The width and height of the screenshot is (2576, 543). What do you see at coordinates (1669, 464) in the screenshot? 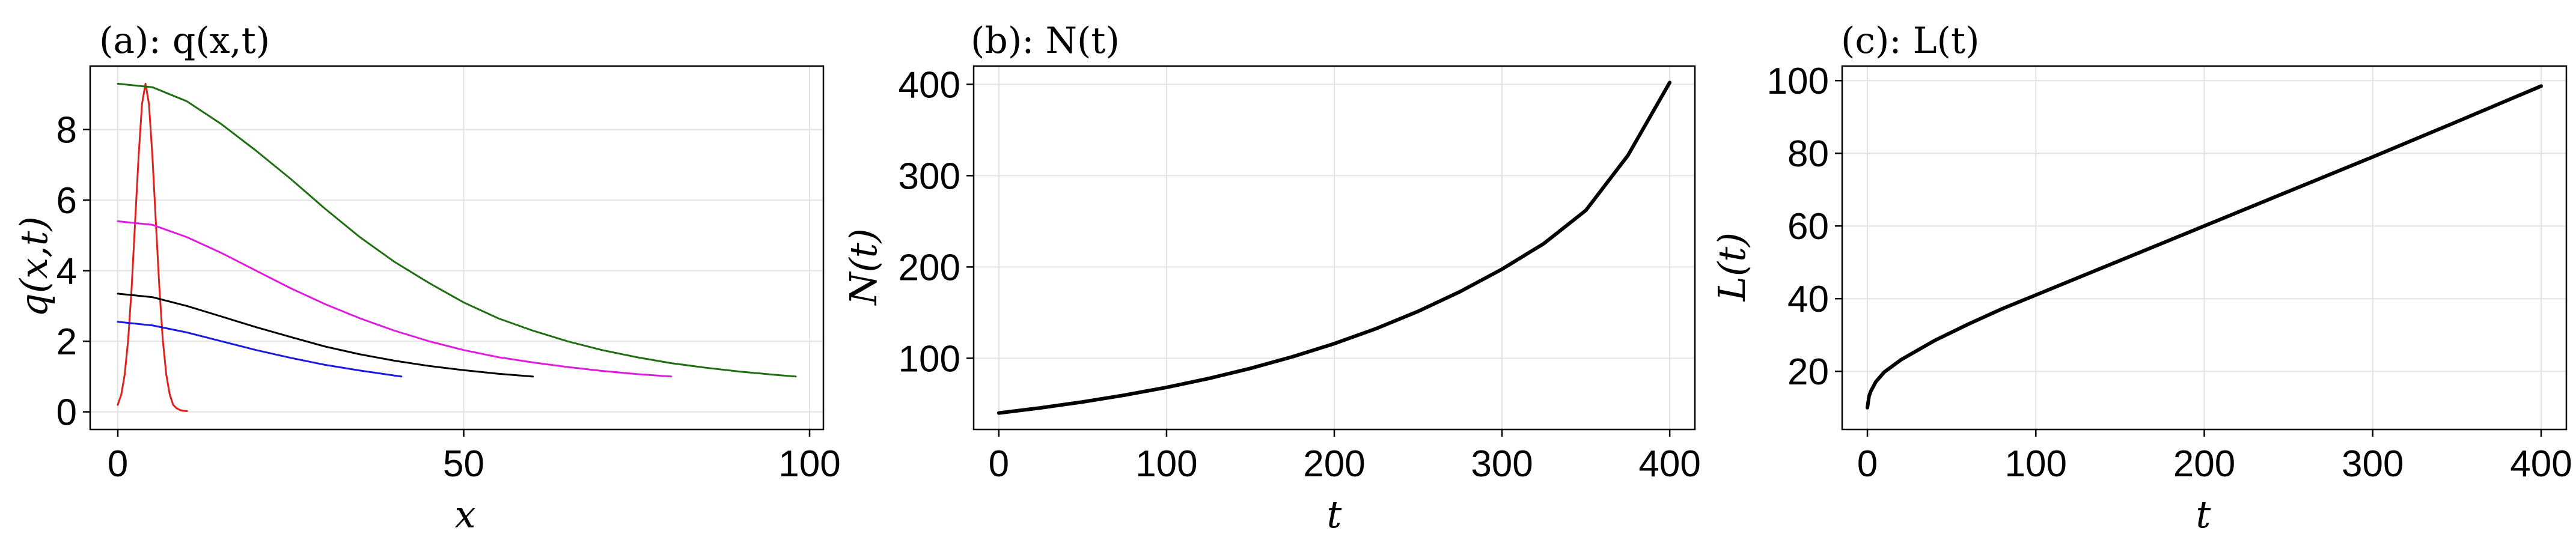
I see `panel-b-x-tick-label: 400` at bounding box center [1669, 464].